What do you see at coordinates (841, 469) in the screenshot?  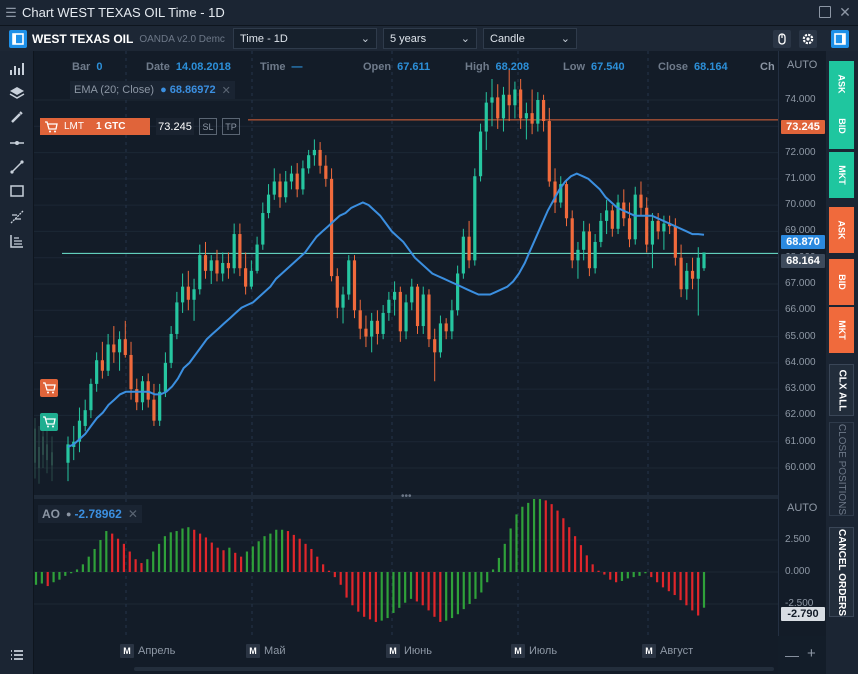 I see `close-positions-button: CLOSE POSITIONS` at bounding box center [841, 469].